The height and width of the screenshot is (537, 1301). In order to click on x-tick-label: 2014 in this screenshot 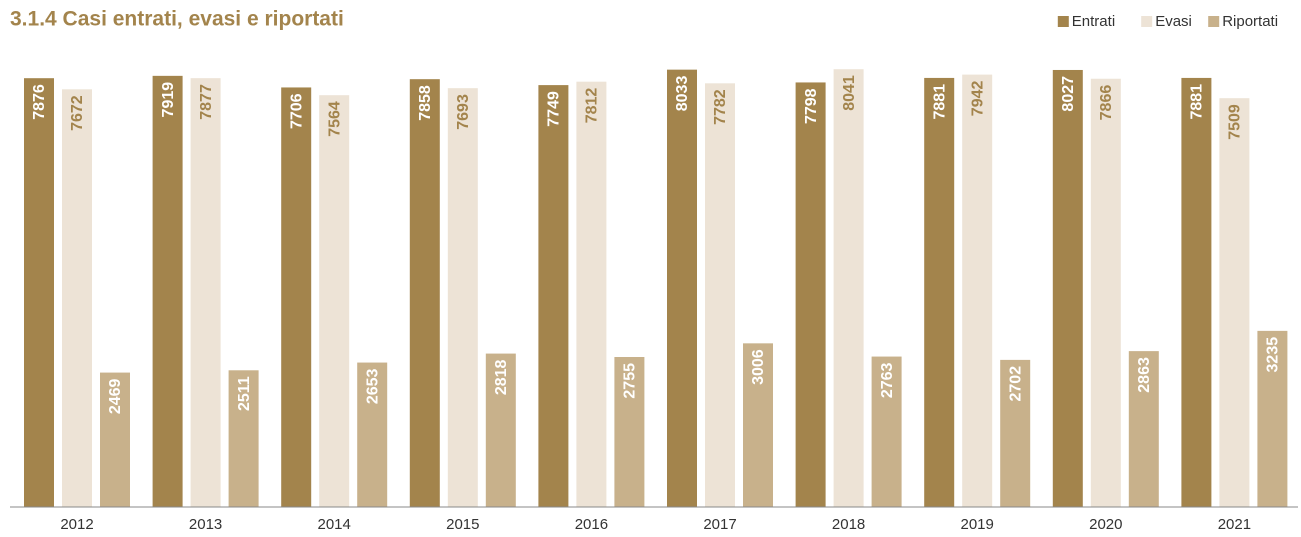, I will do `click(334, 524)`.